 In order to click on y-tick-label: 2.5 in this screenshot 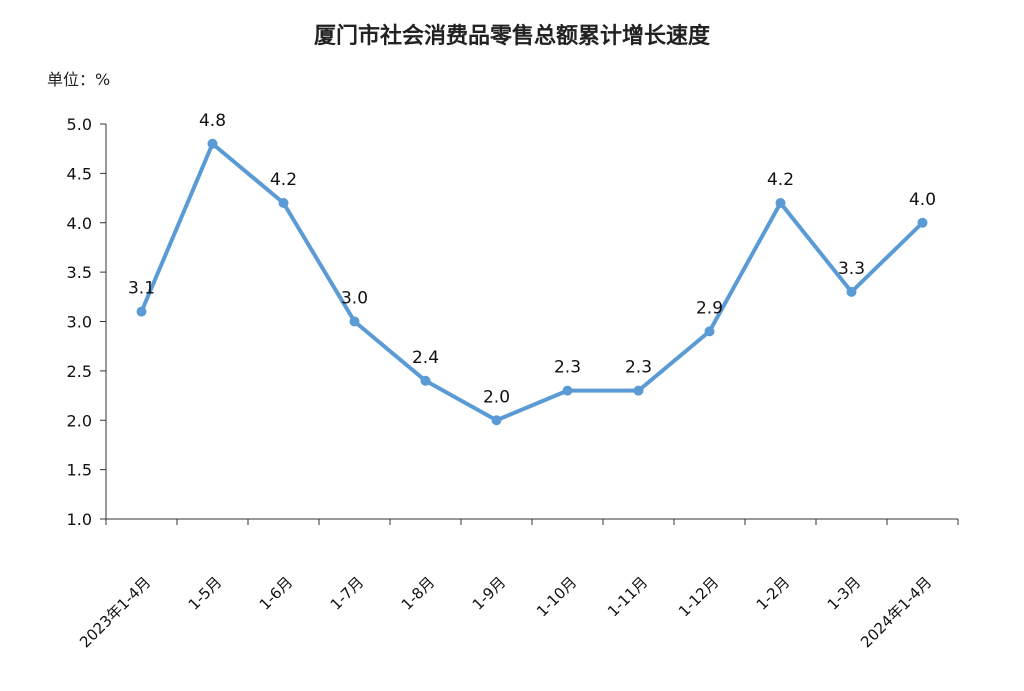, I will do `click(79, 371)`.